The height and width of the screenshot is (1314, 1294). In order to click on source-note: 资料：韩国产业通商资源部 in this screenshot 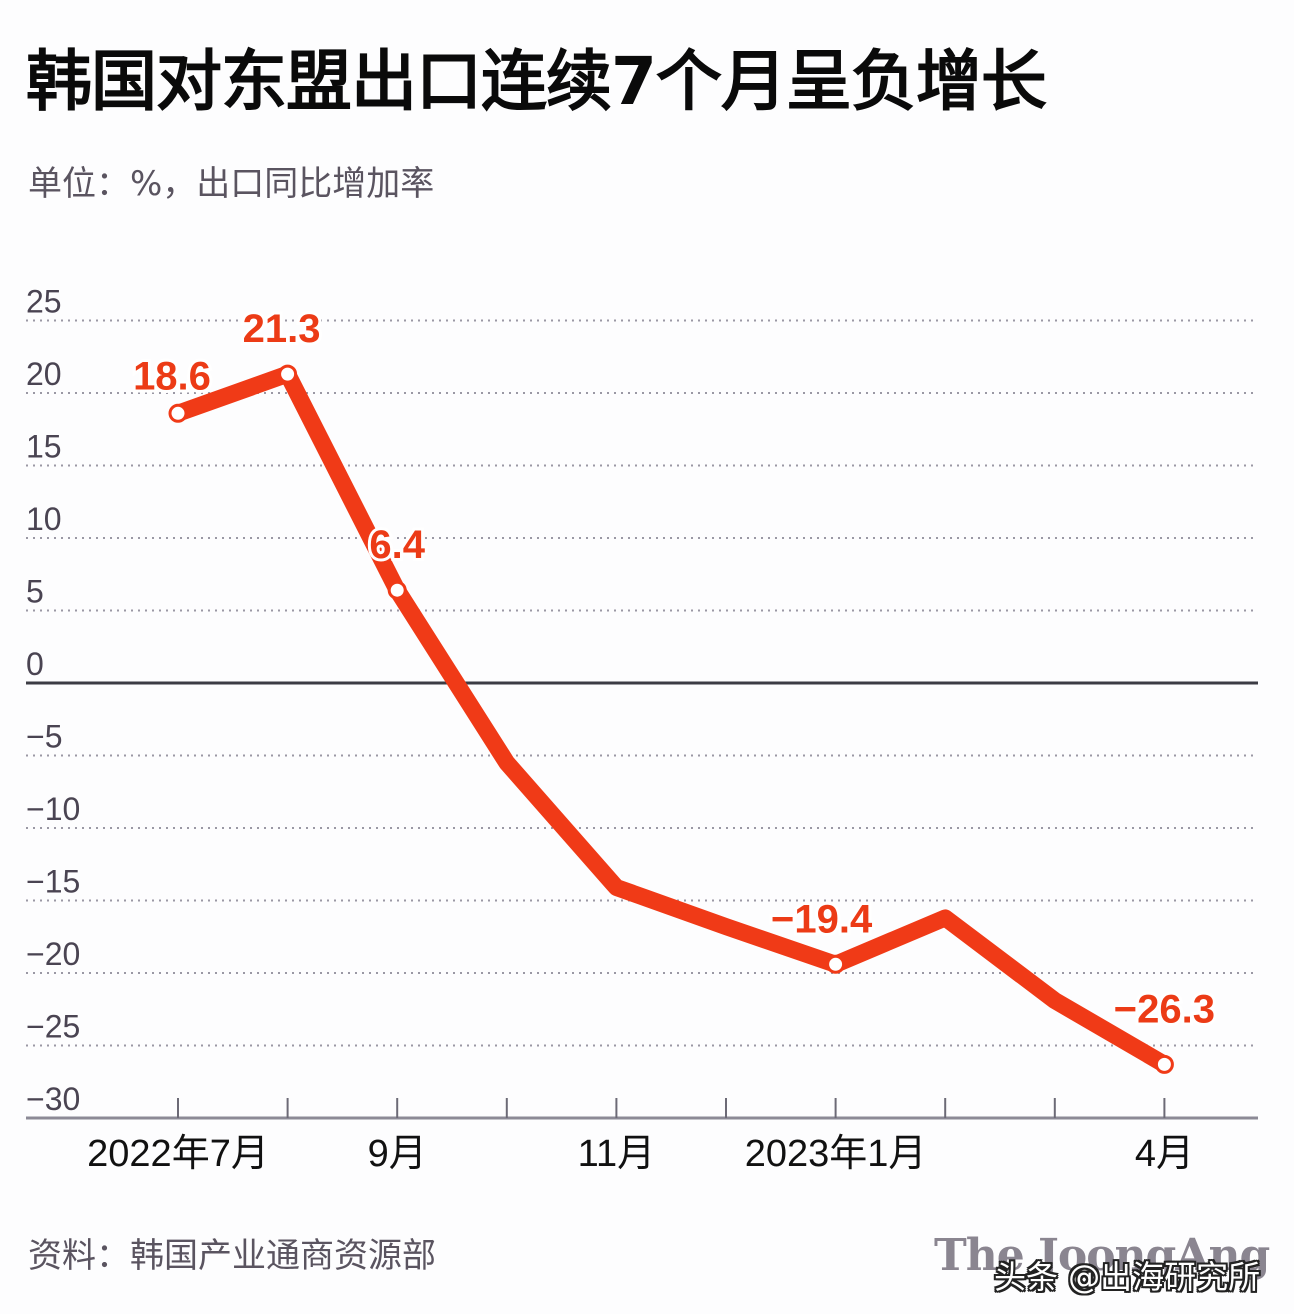, I will do `click(232, 1256)`.